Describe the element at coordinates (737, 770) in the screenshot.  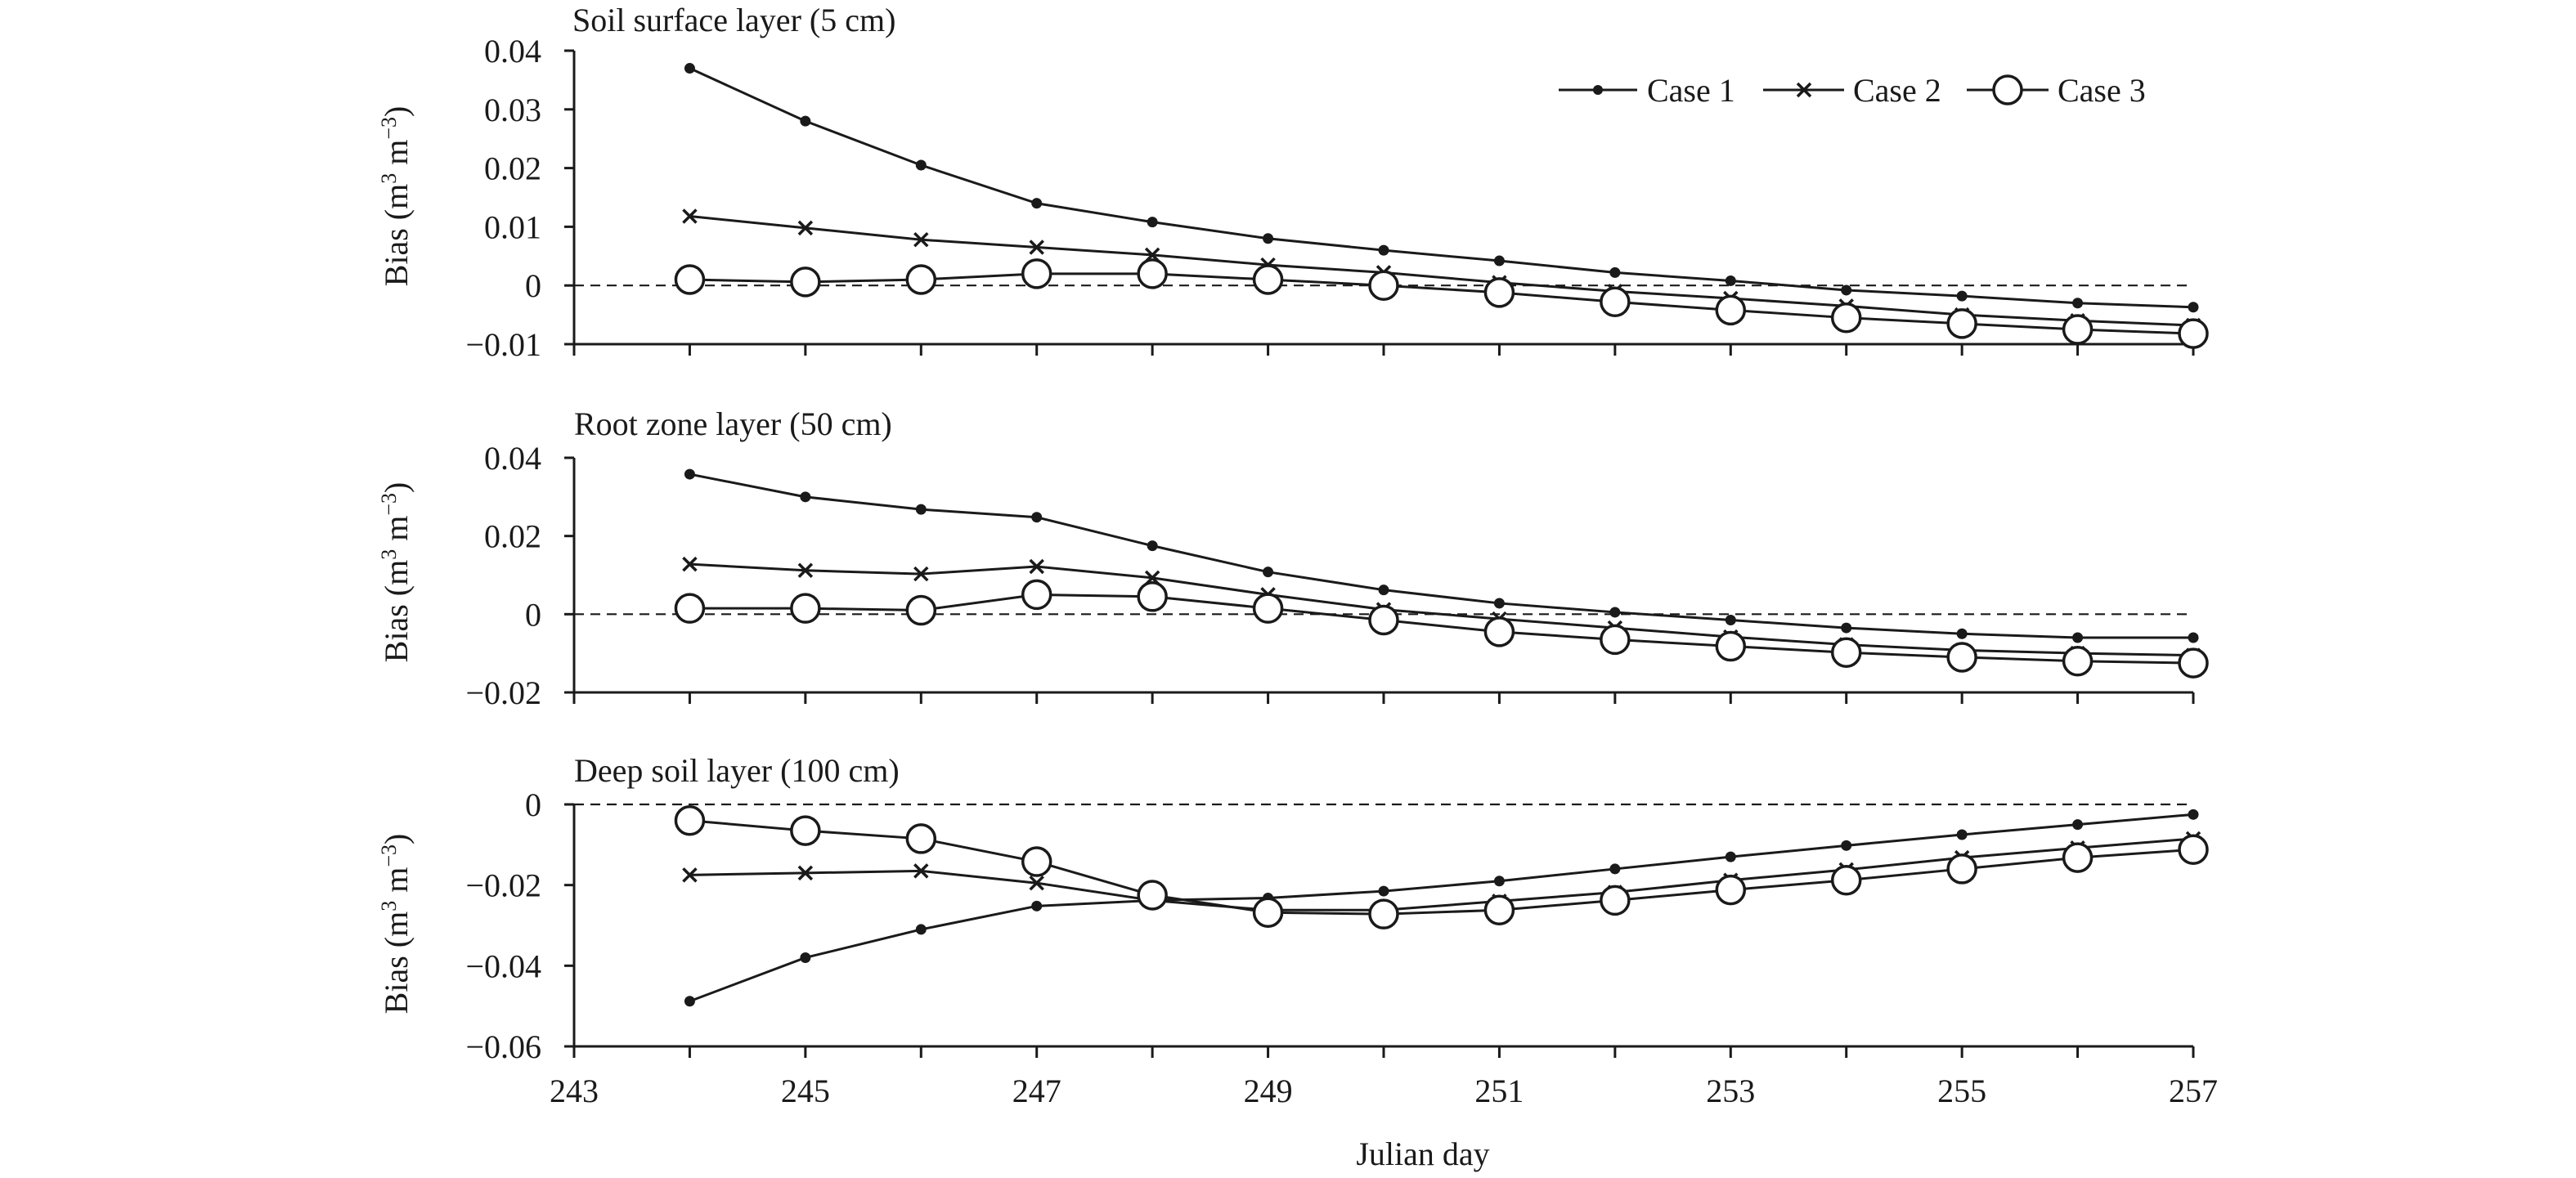
I see `panel-title: Deep soil layer (100 cm)` at that location.